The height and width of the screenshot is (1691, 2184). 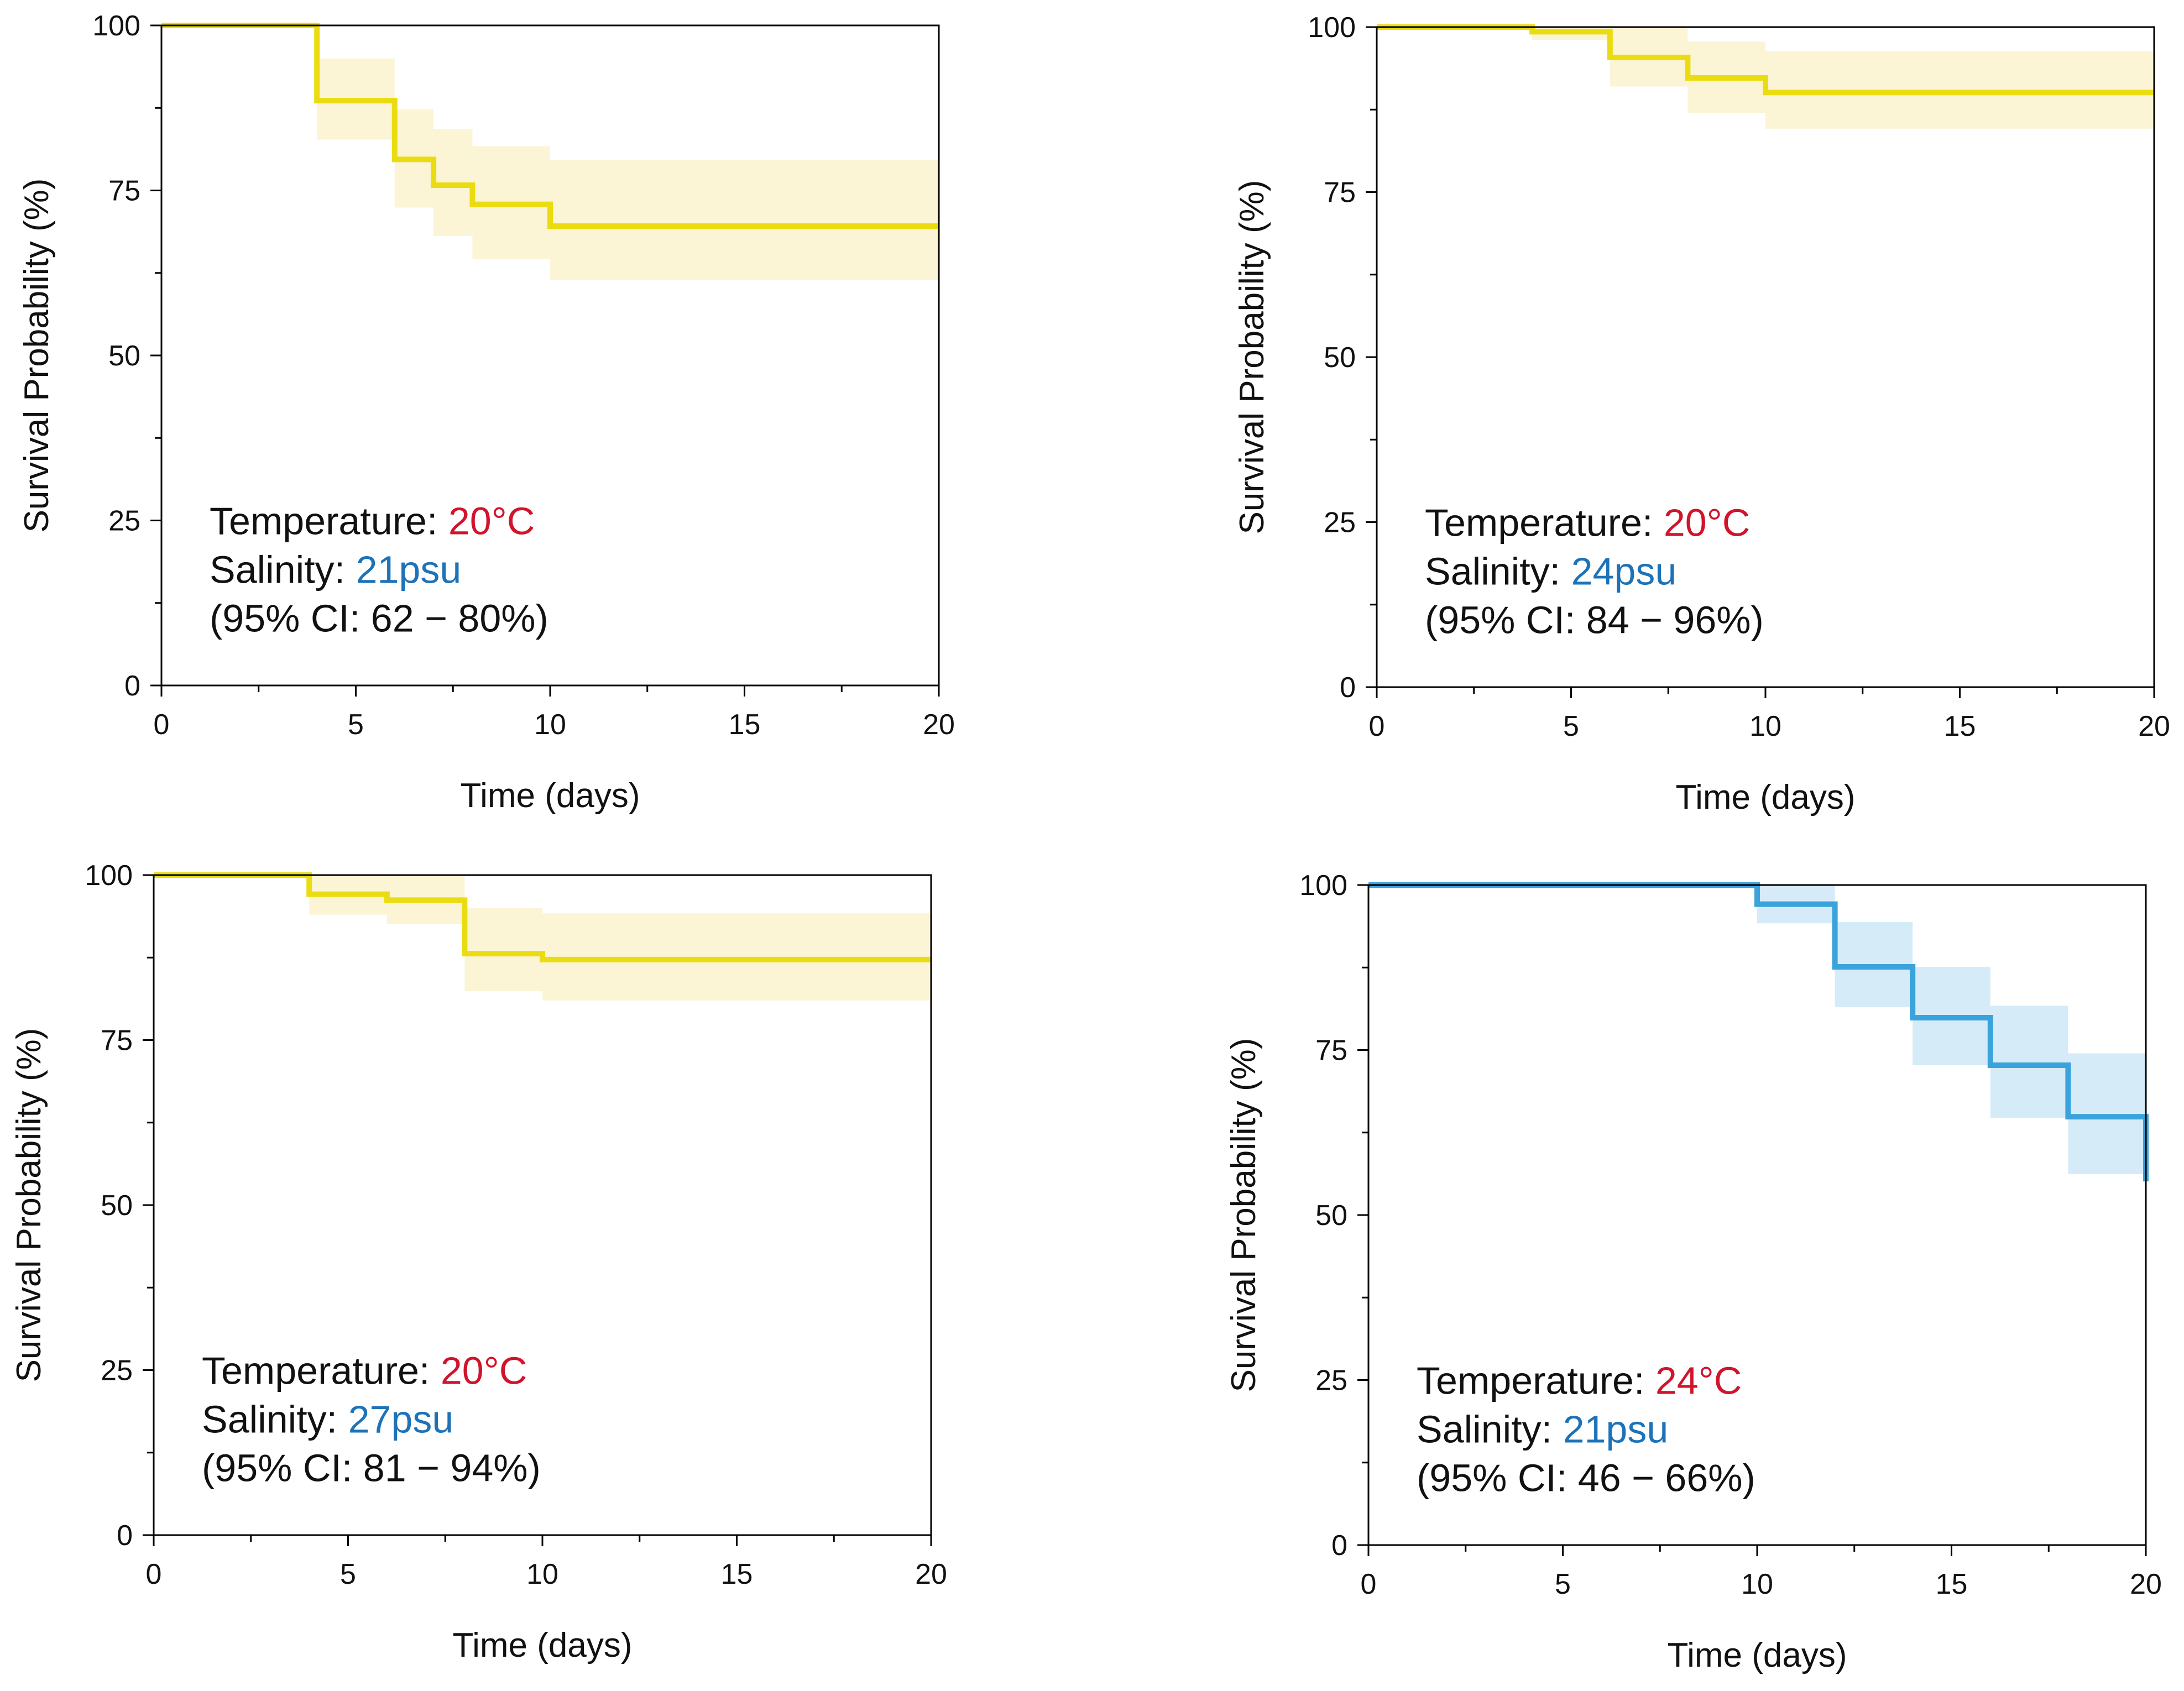 I want to click on salinity-annotation: Salinity: 24psu, so click(x=1550, y=572).